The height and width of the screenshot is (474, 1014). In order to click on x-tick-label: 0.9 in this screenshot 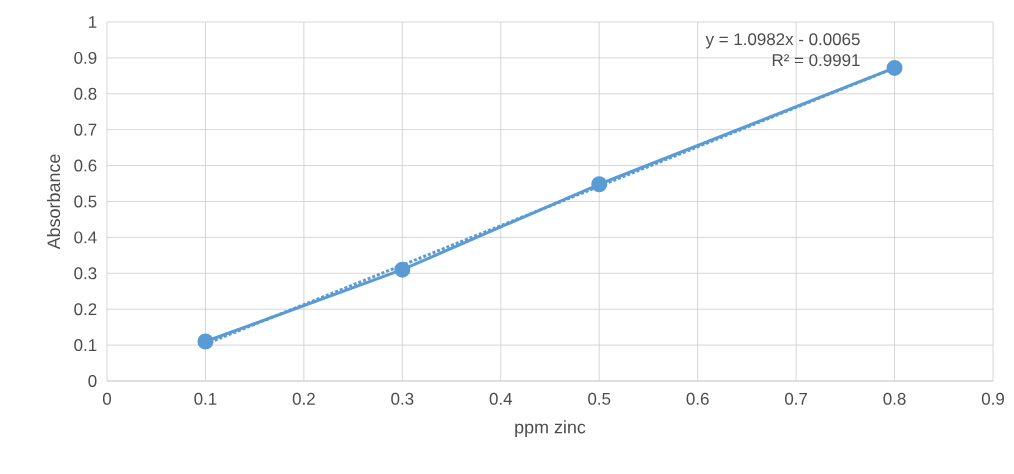, I will do `click(992, 398)`.